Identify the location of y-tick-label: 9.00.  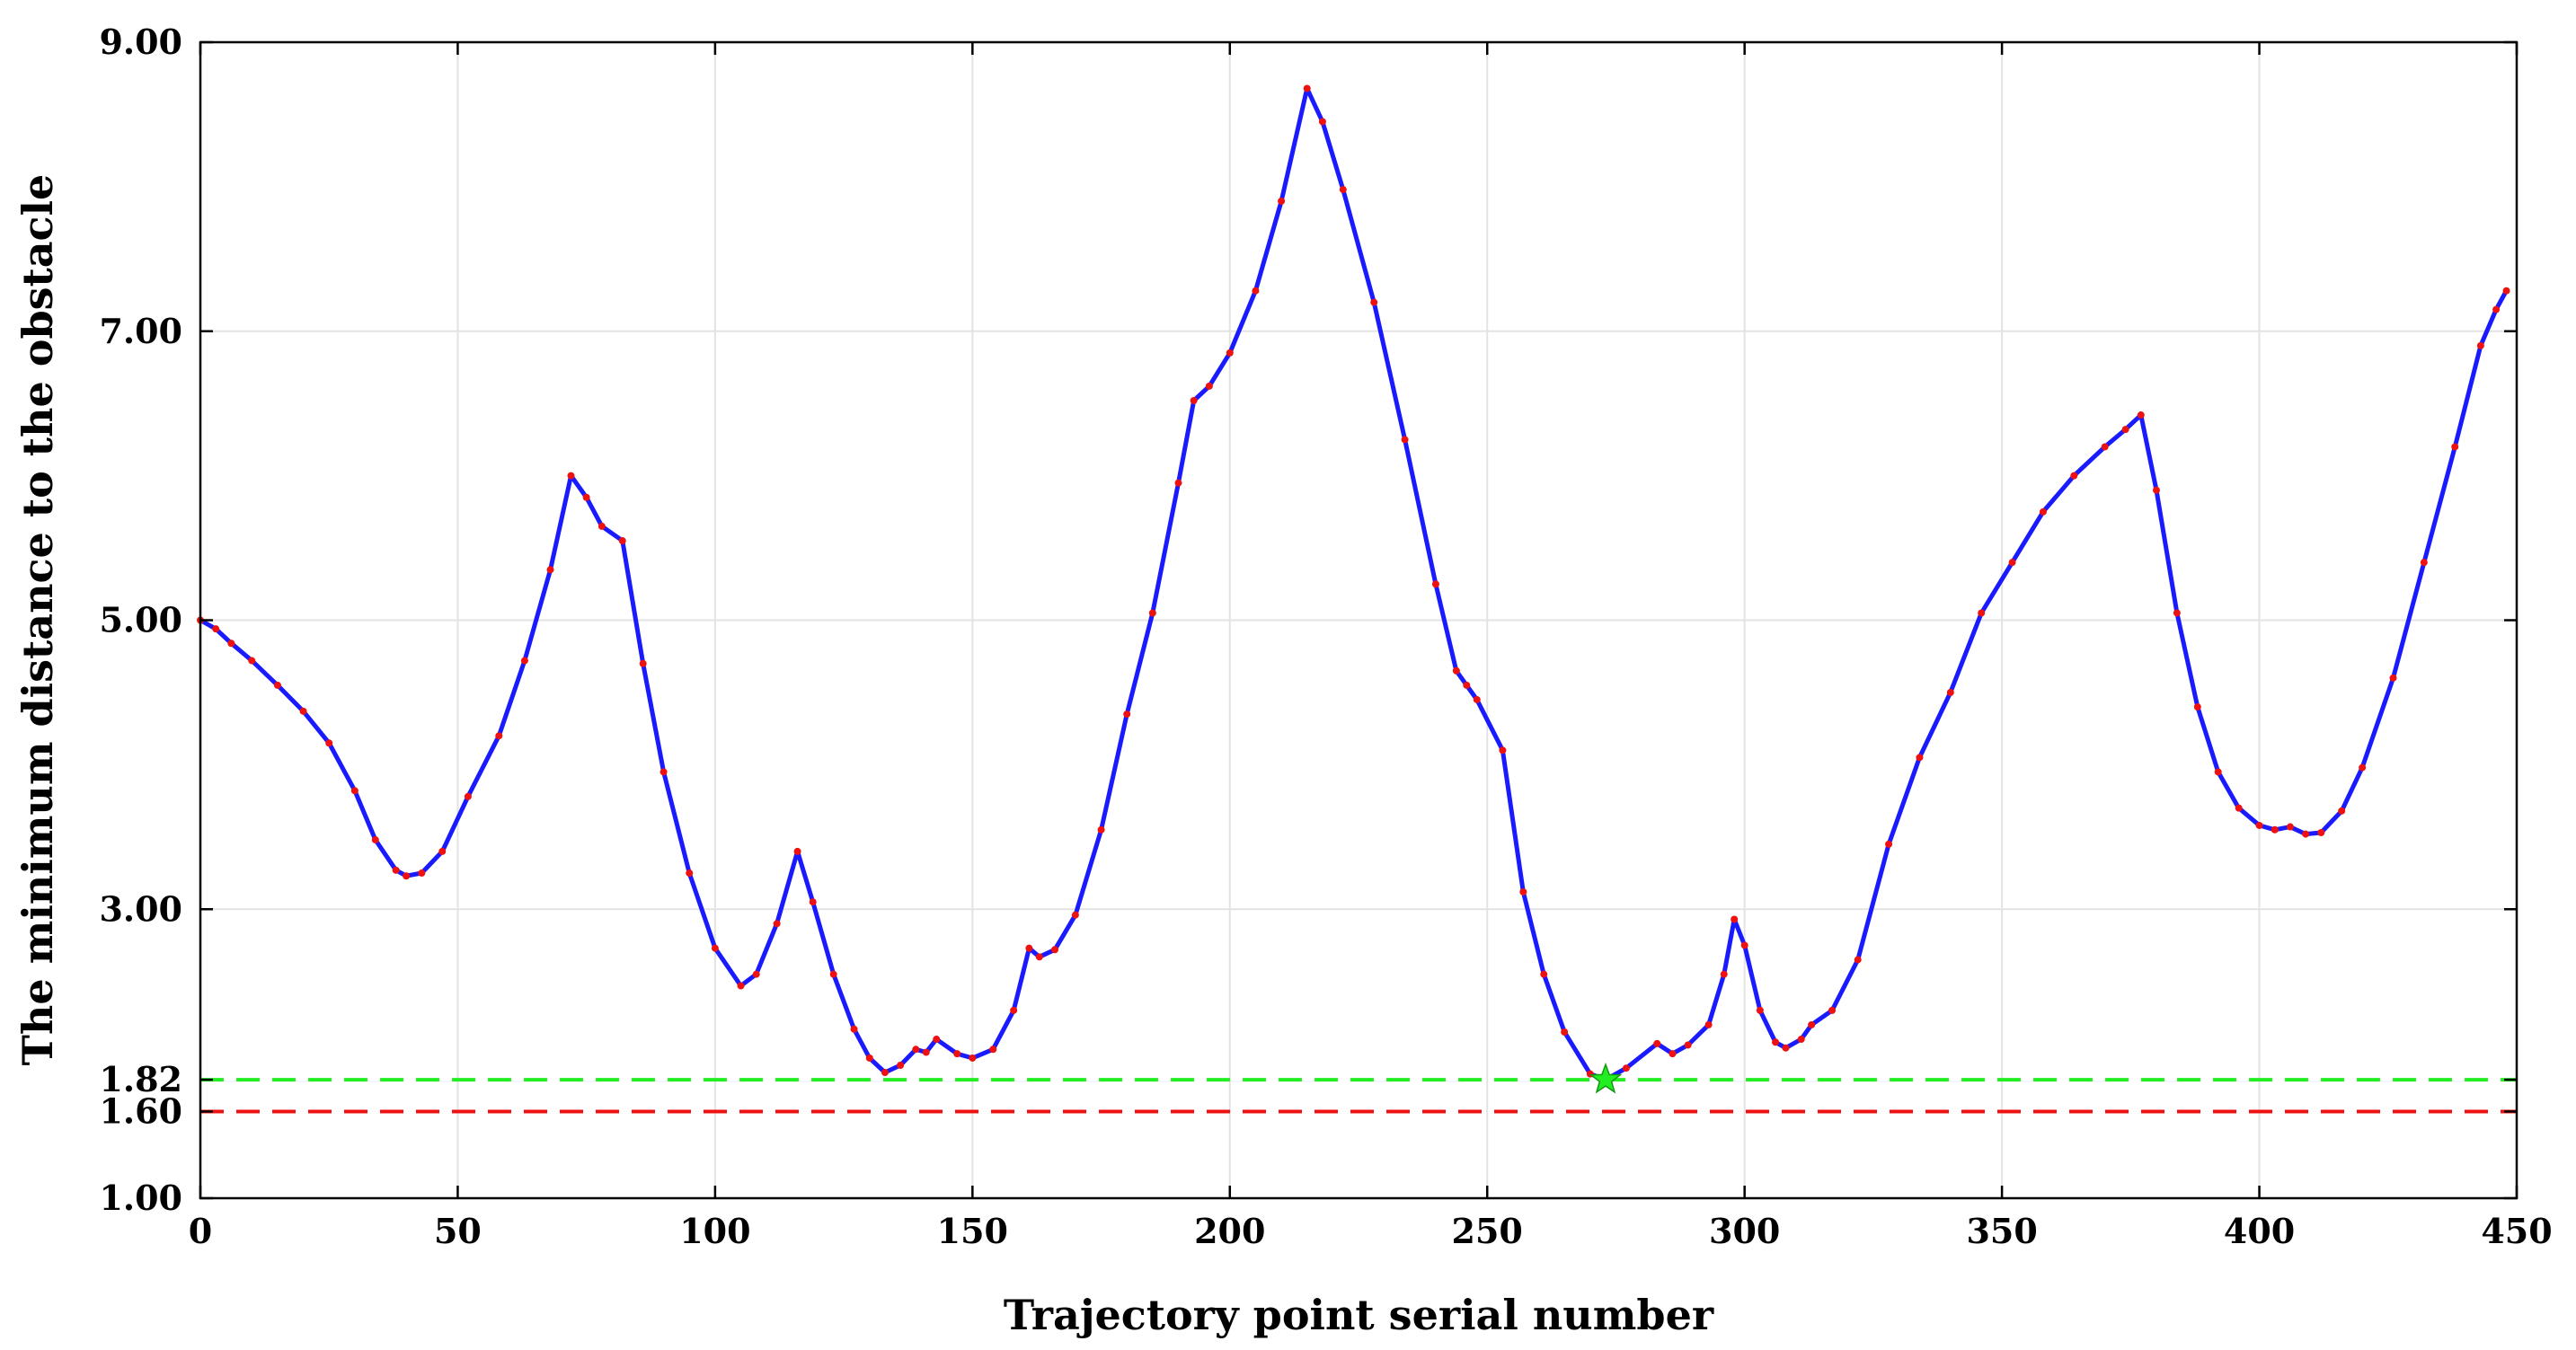
(140, 42).